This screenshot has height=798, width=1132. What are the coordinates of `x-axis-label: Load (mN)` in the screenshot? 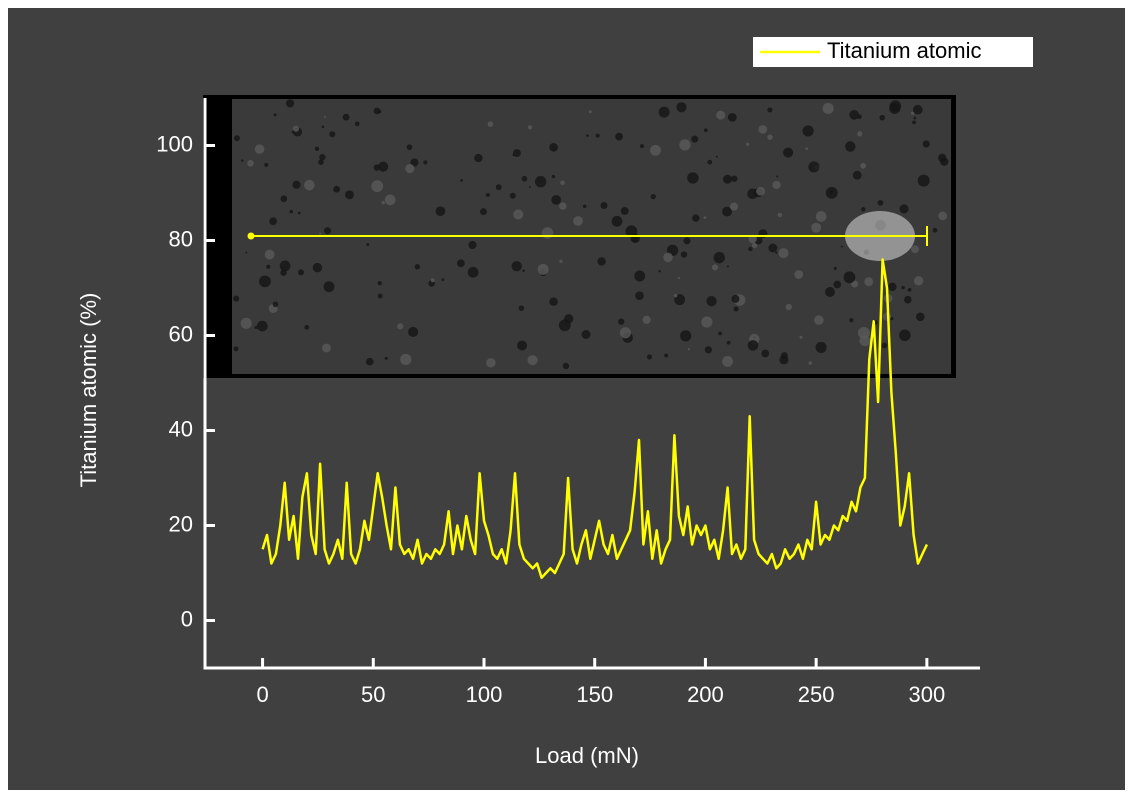 It's located at (587, 755).